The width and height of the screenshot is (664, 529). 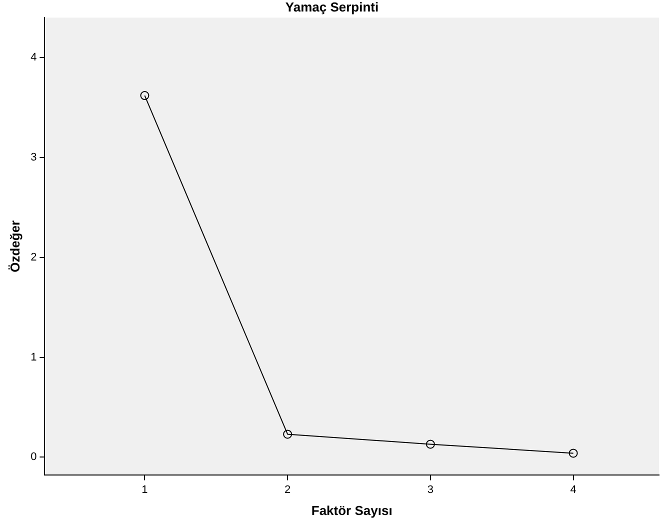 What do you see at coordinates (332, 7) in the screenshot?
I see `chart-title: Yamaç Serpinti` at bounding box center [332, 7].